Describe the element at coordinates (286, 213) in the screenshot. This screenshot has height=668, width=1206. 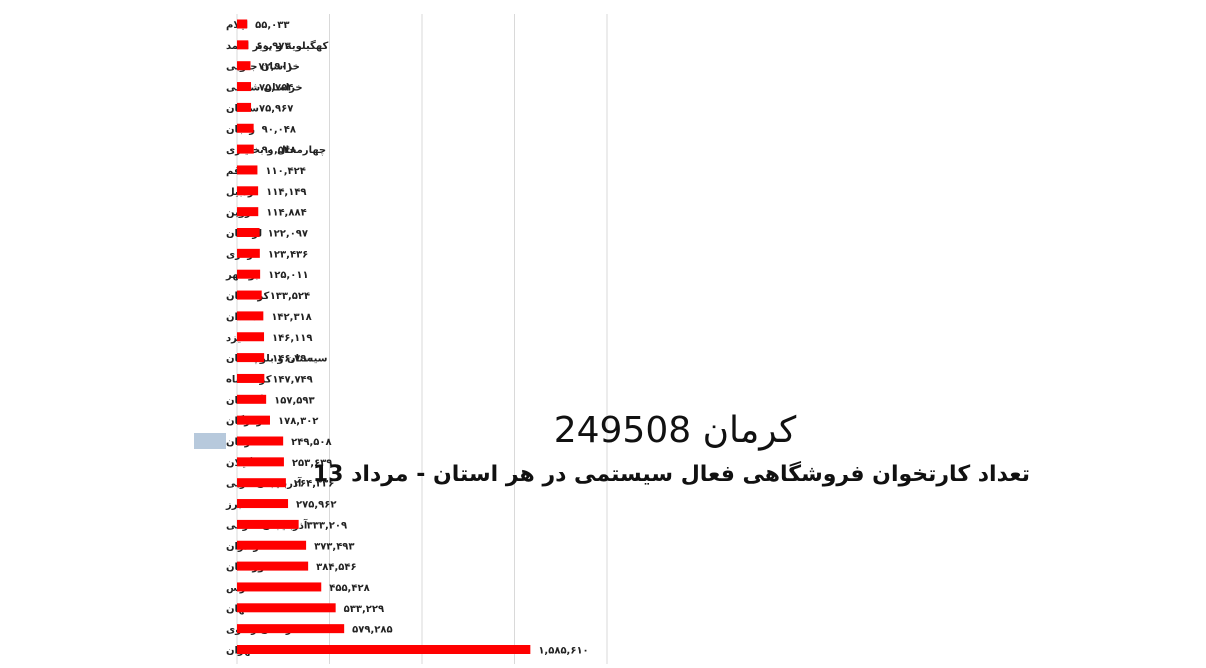
I see `data-label: ۱۱۴,۸۸۴` at that location.